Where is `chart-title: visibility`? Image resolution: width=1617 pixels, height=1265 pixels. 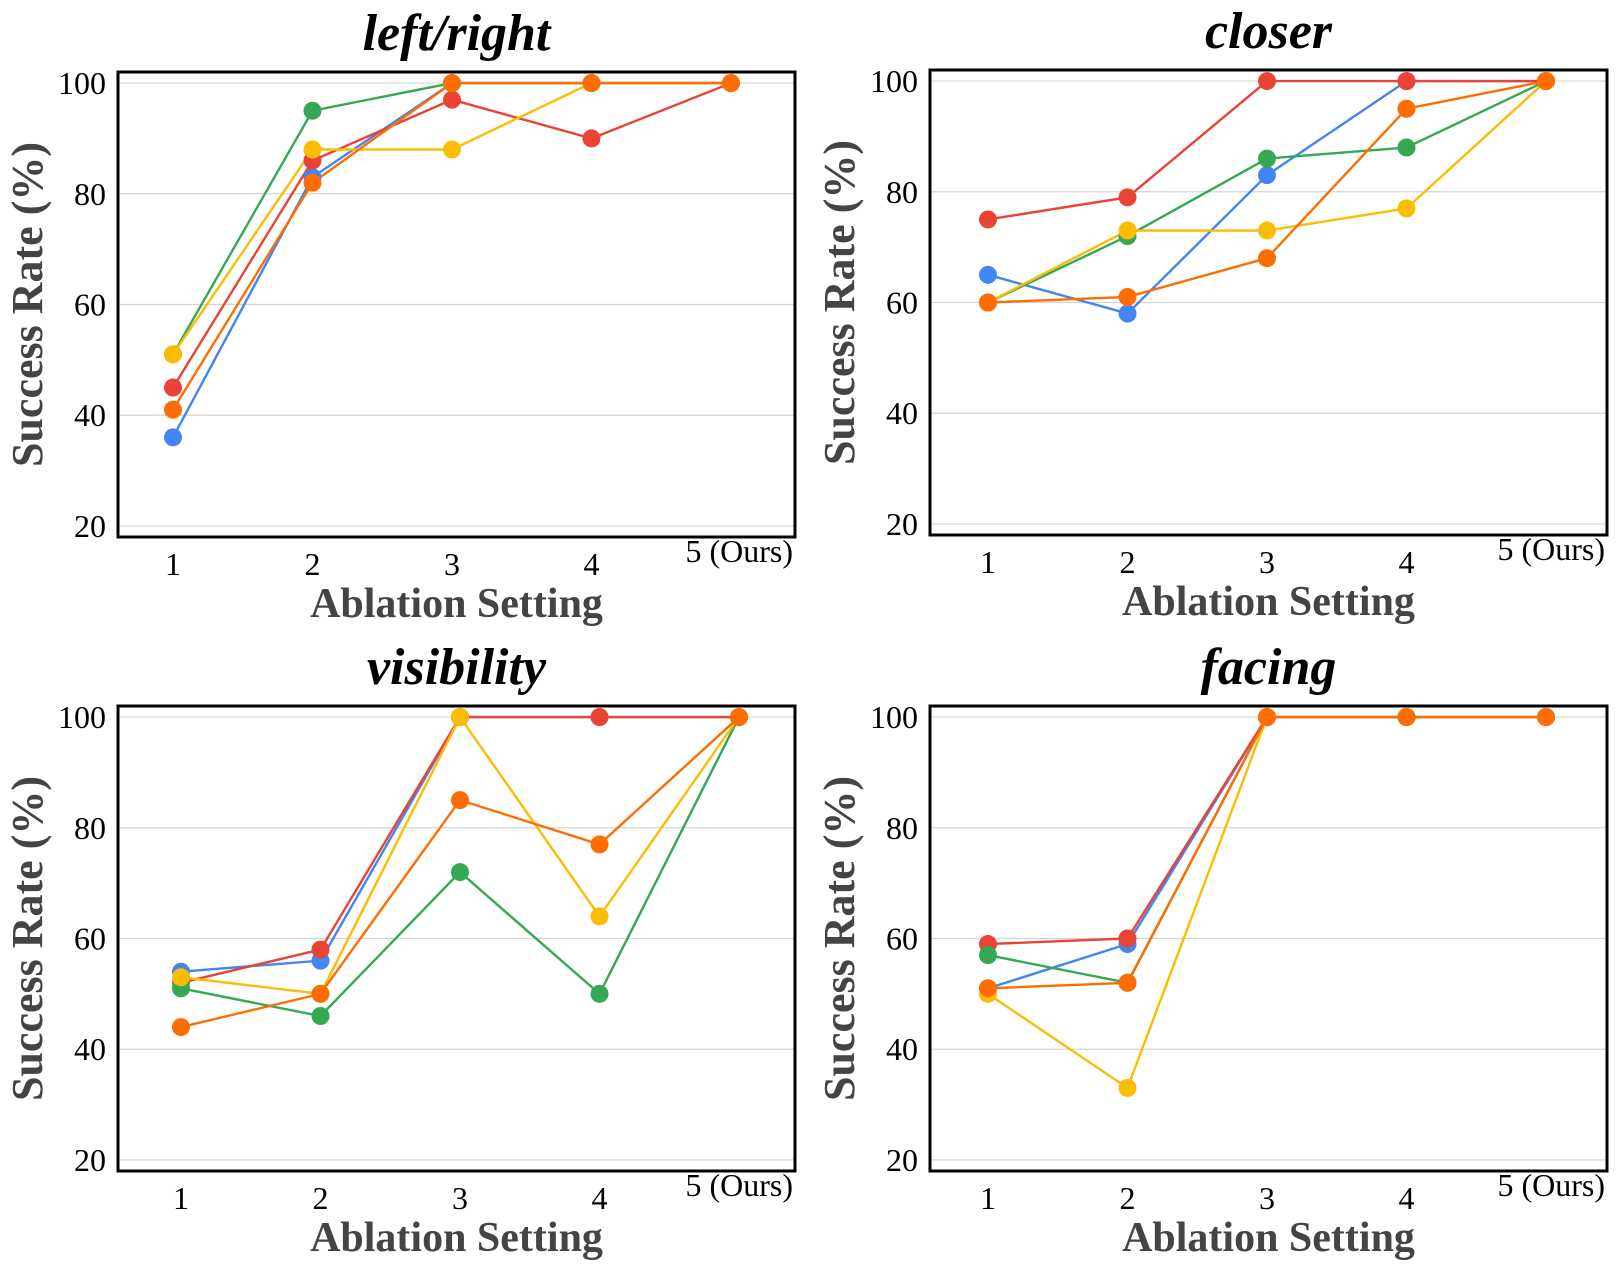
chart-title: visibility is located at coordinates (457, 667).